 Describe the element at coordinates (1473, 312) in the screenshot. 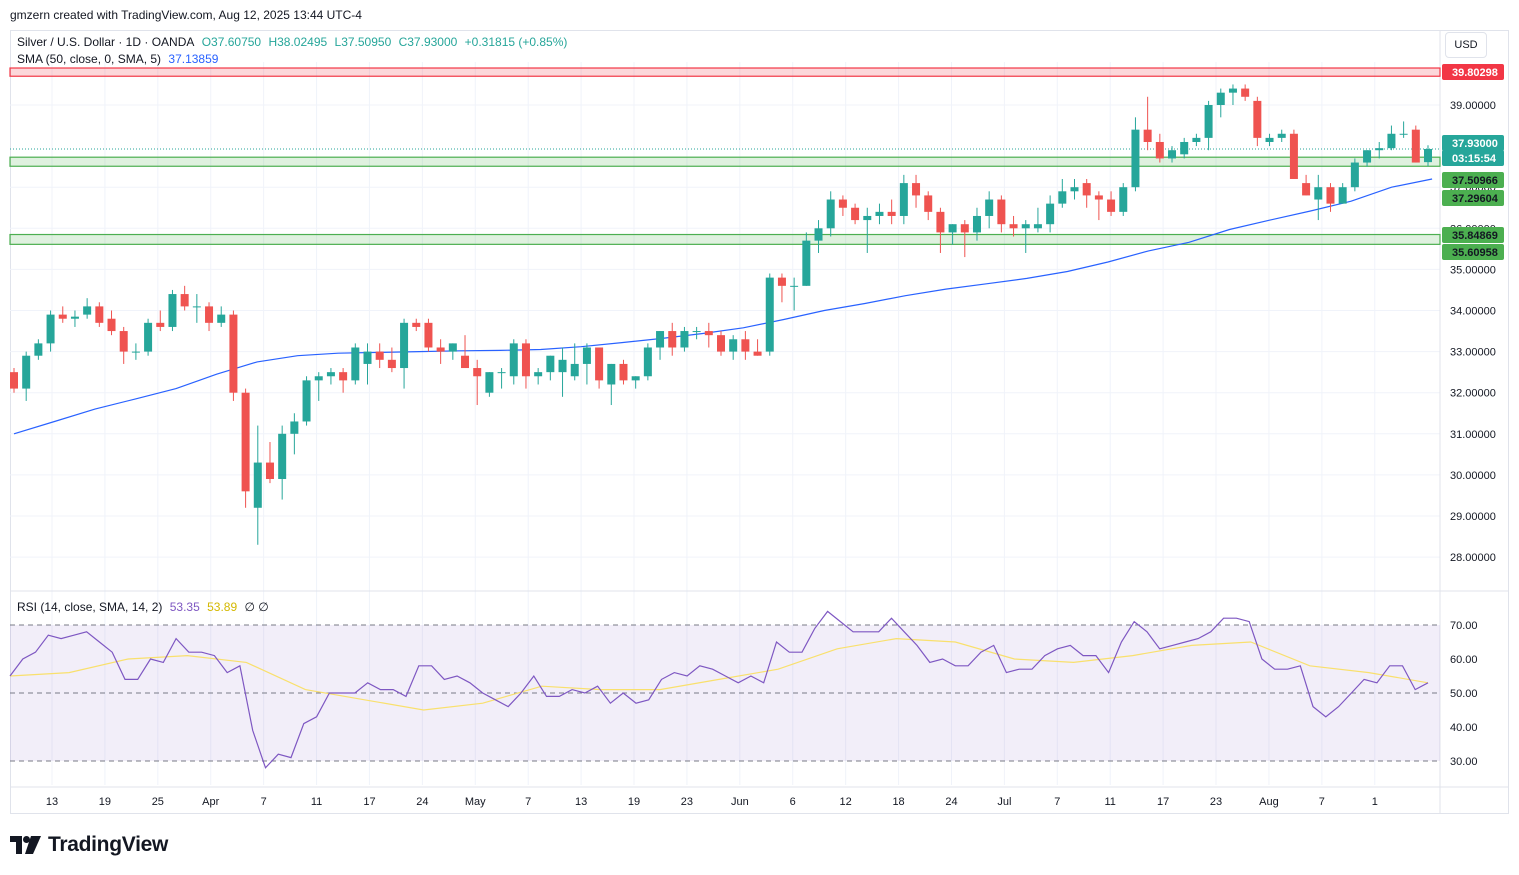

I see `price-tick-label: 34.00000` at that location.